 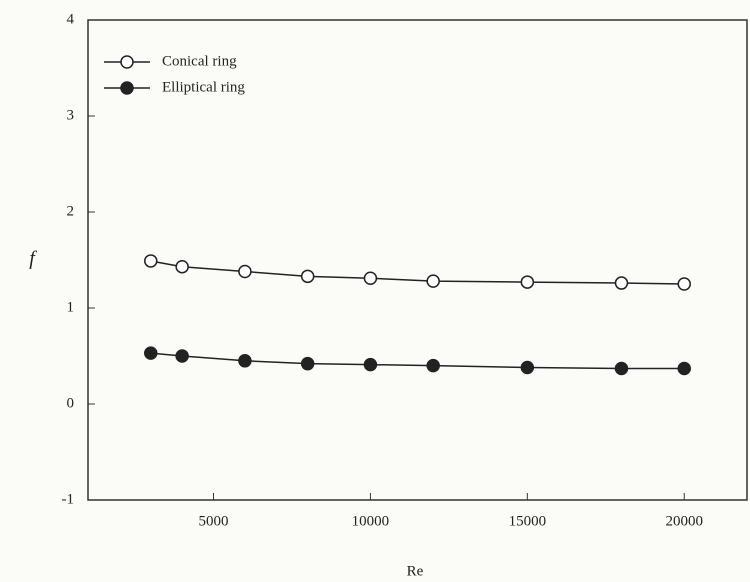 What do you see at coordinates (203, 87) in the screenshot?
I see `legend-label: Elliptical ring` at bounding box center [203, 87].